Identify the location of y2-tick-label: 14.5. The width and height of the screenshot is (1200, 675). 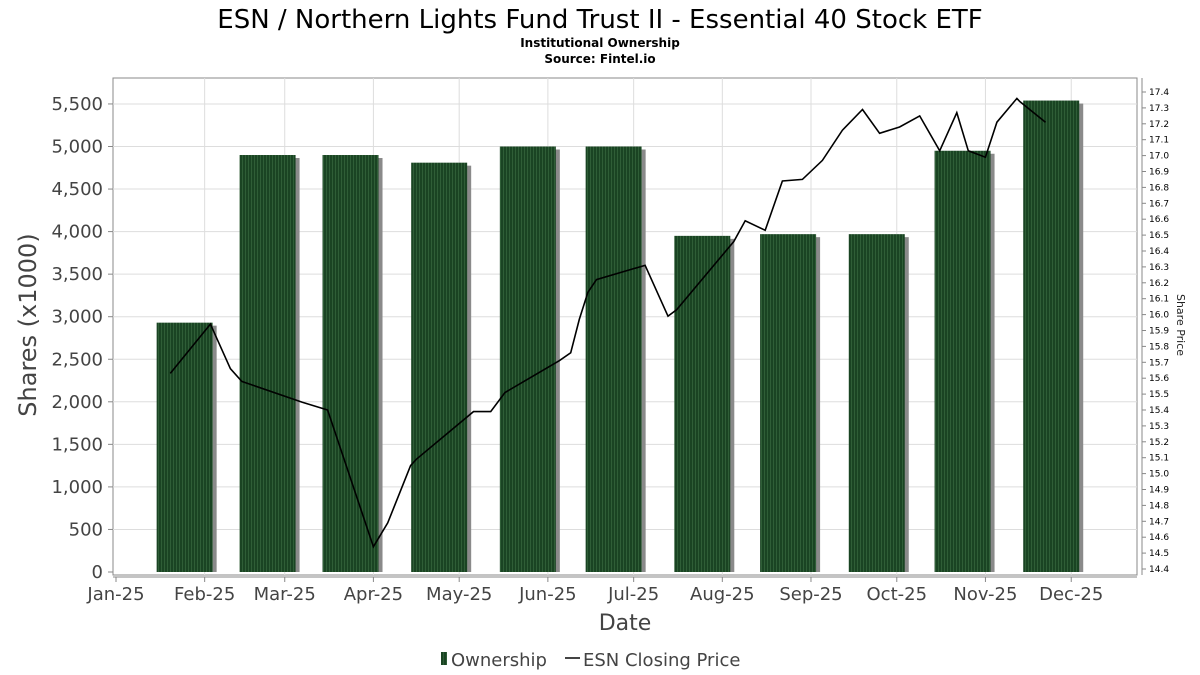
(1159, 554).